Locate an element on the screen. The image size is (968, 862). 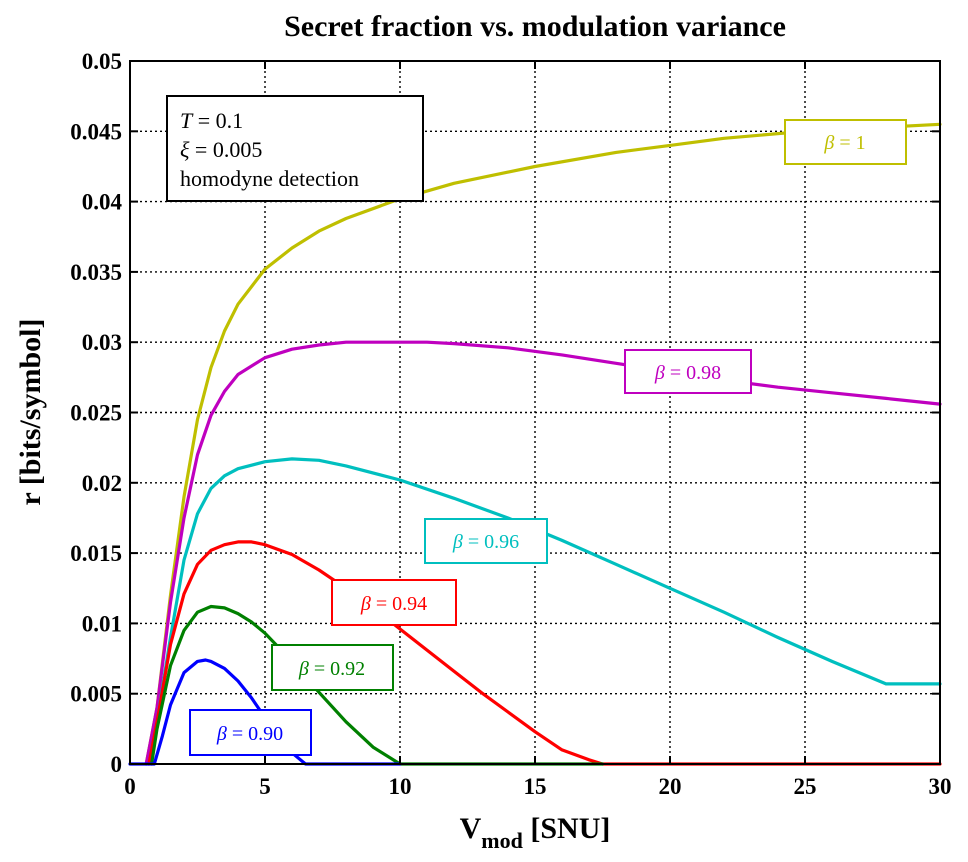
series-label-beta-0-92: β = 0.92 is located at coordinates (332, 667).